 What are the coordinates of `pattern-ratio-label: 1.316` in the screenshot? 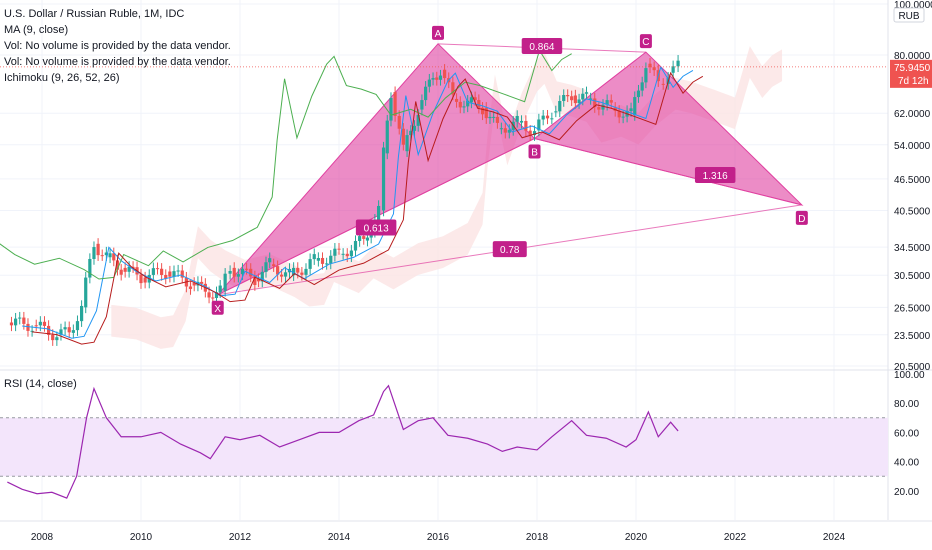 It's located at (715, 176).